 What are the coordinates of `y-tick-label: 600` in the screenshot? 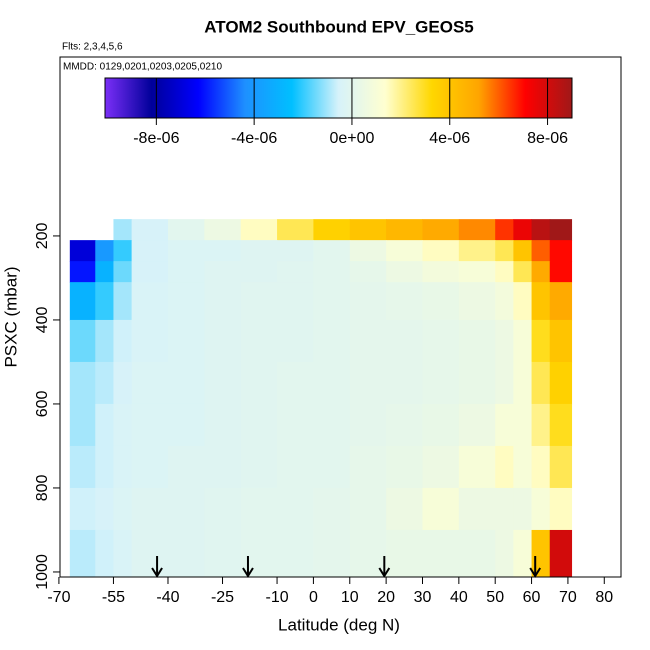 It's located at (42, 404).